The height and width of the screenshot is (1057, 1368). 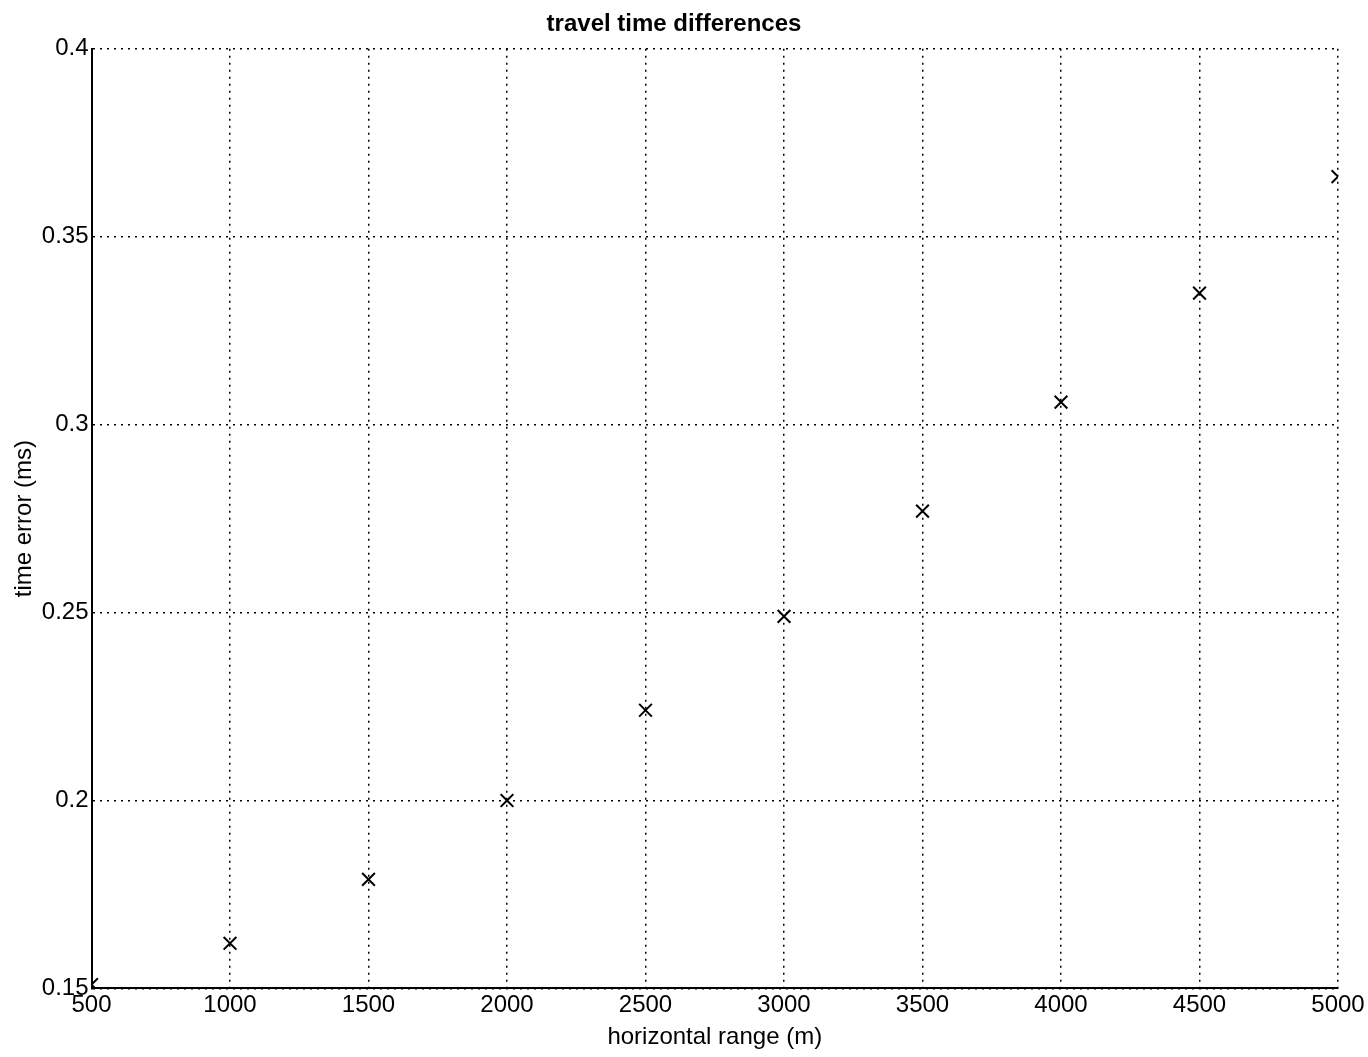 I want to click on x-tick-label: 4000, so click(x=1061, y=1004).